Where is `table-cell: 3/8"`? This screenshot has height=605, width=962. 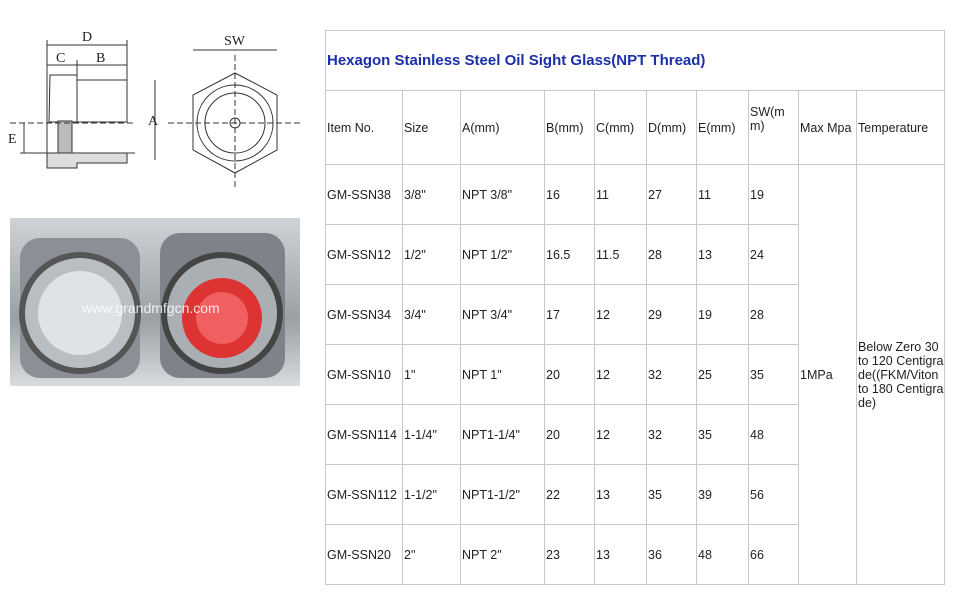
table-cell: 3/8" is located at coordinates (431, 194).